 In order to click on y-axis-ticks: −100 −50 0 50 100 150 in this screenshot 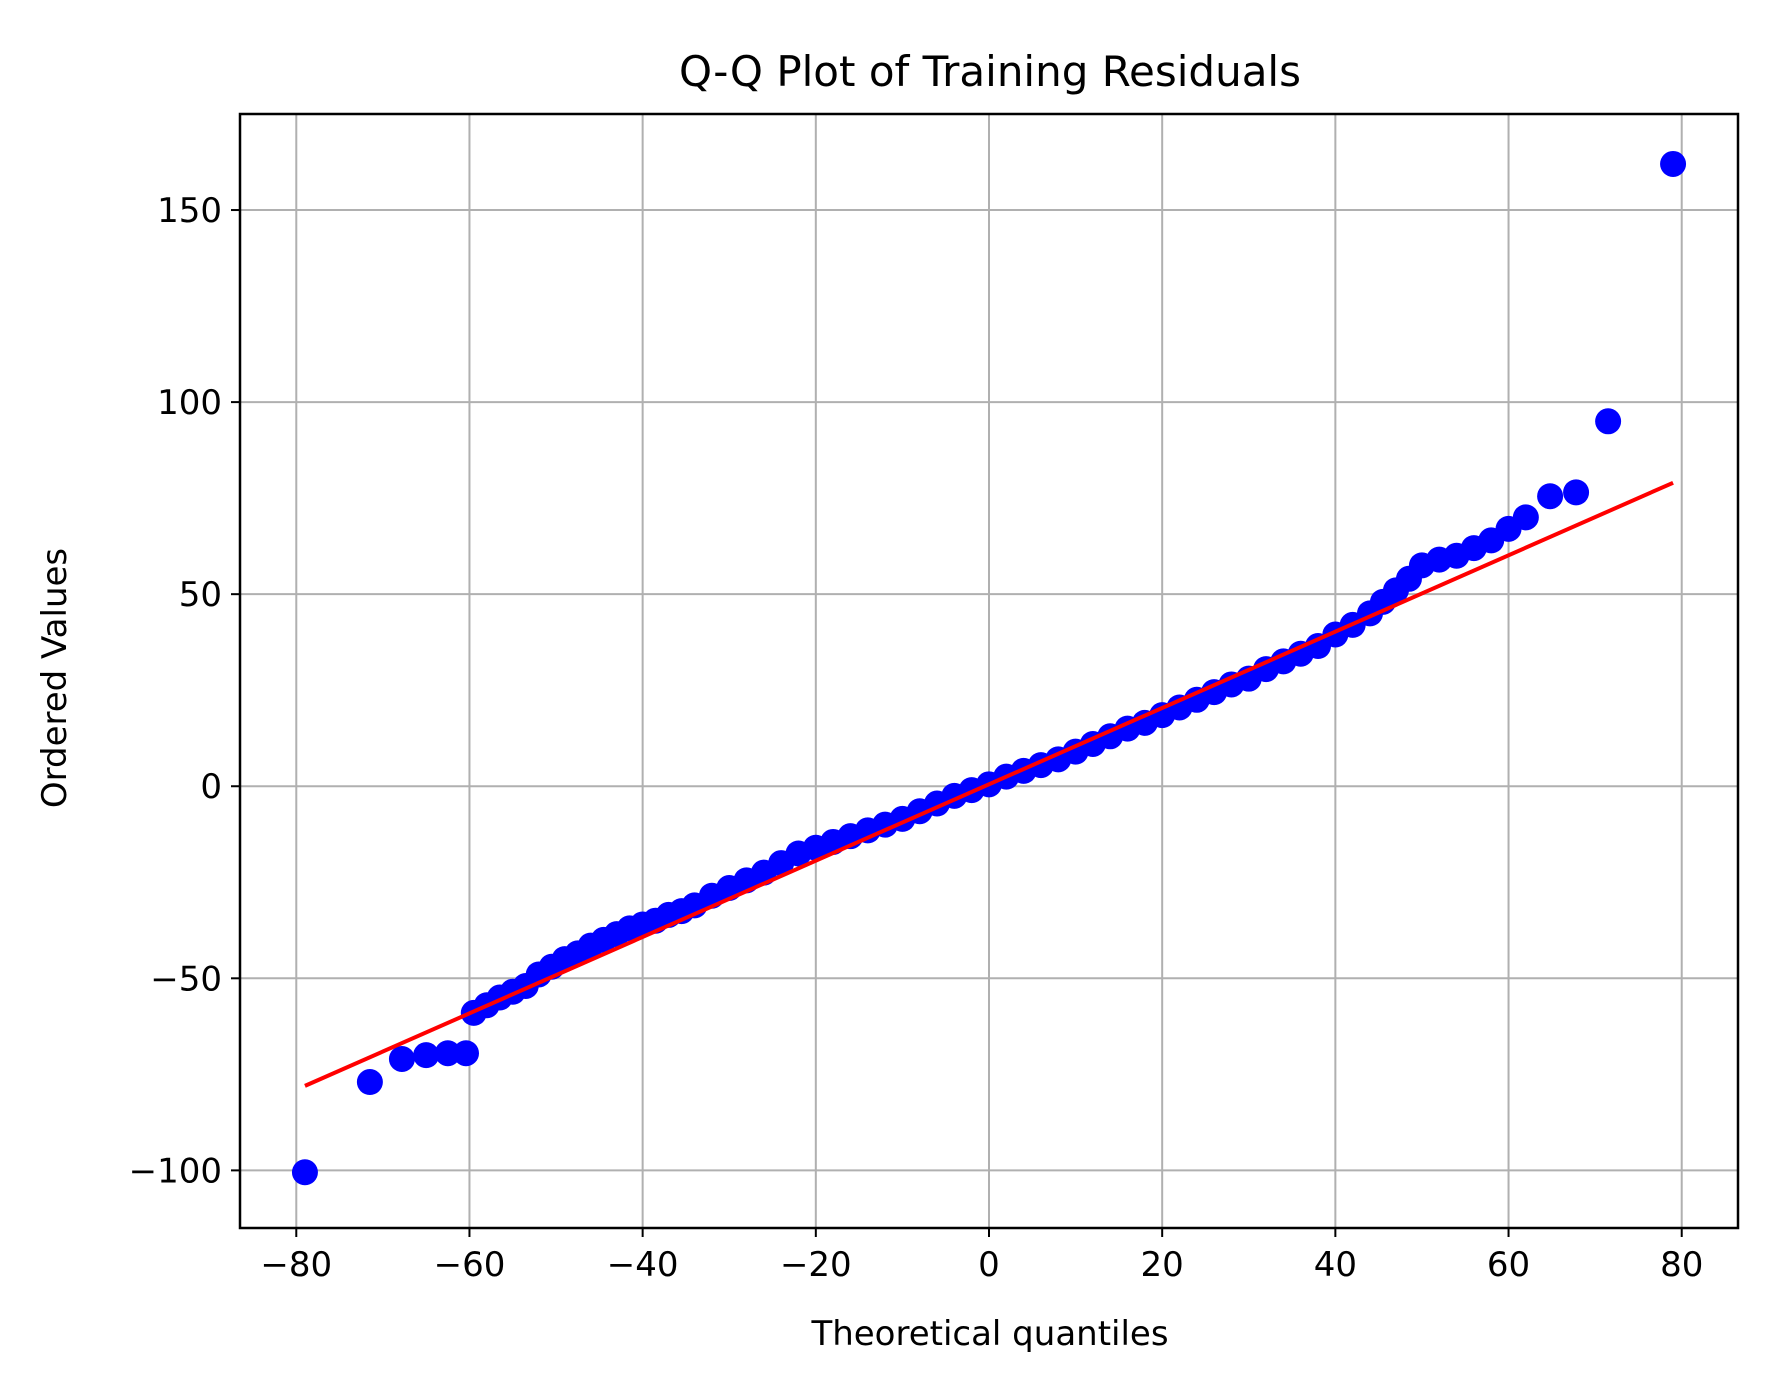, I will do `click(184, 691)`.